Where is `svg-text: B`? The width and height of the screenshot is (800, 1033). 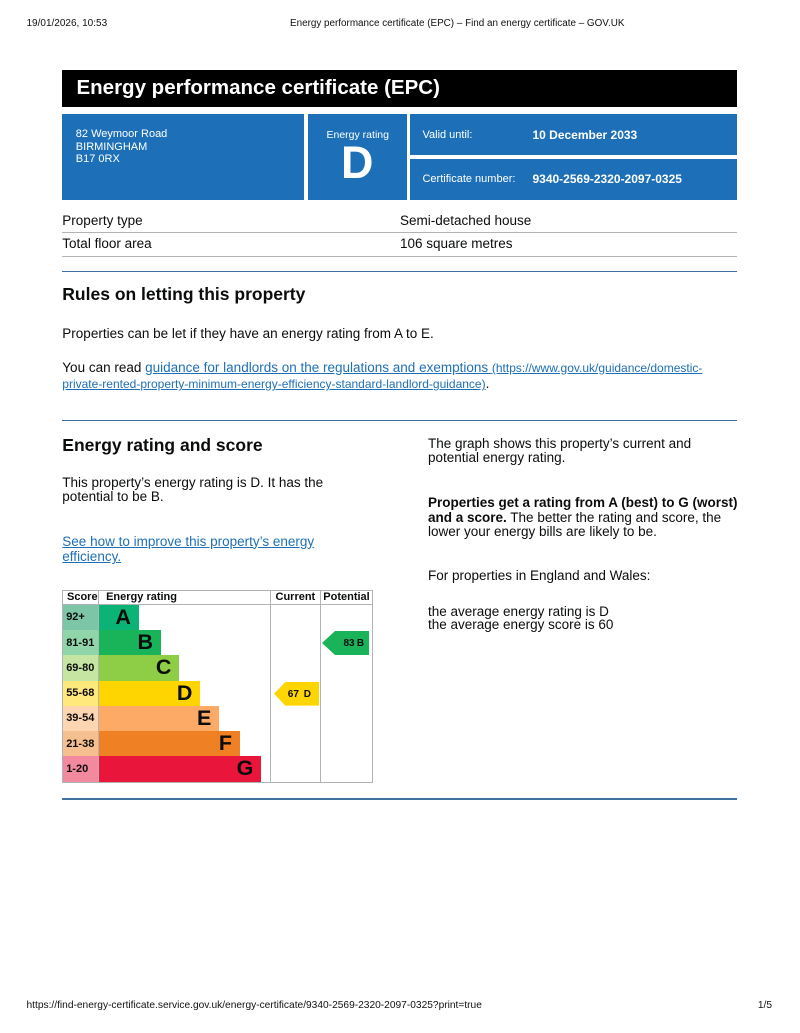
svg-text: B is located at coordinates (360, 643).